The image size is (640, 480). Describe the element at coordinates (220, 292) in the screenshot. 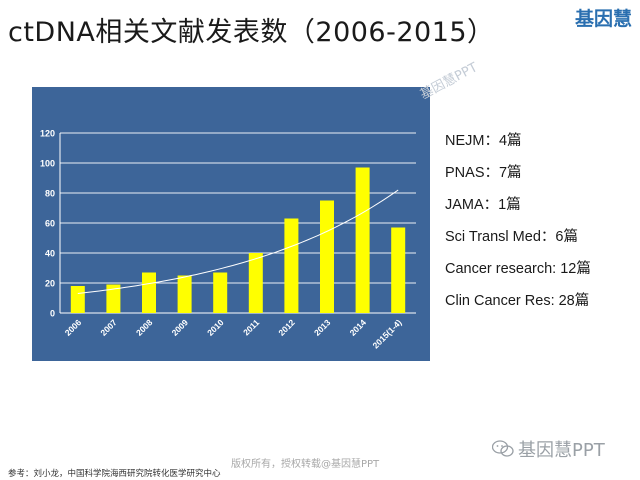

I see `bar-2010` at that location.